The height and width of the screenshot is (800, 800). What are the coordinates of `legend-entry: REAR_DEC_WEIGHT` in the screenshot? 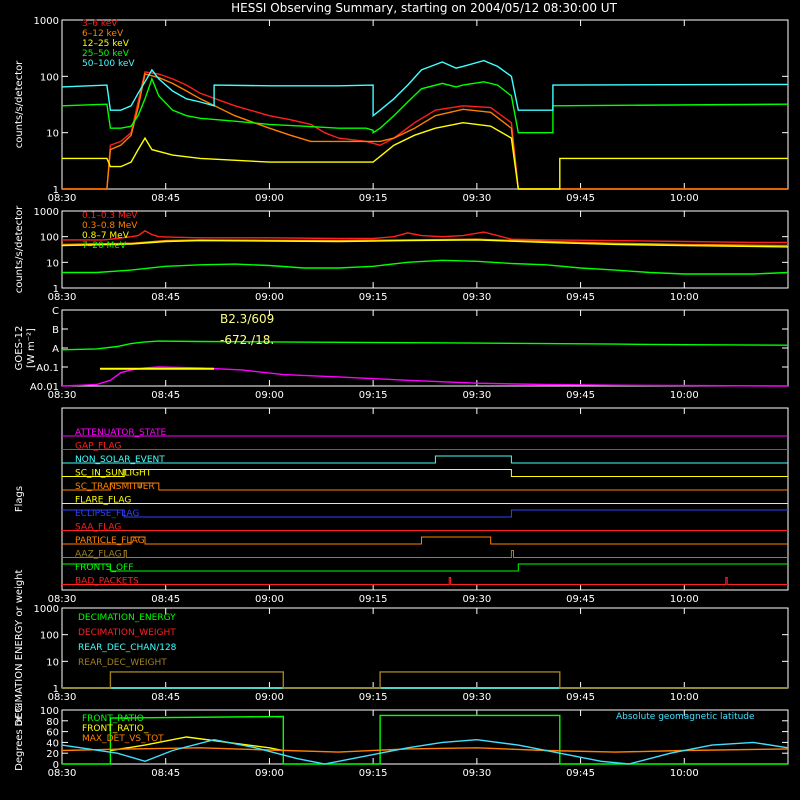 It's located at (122, 663).